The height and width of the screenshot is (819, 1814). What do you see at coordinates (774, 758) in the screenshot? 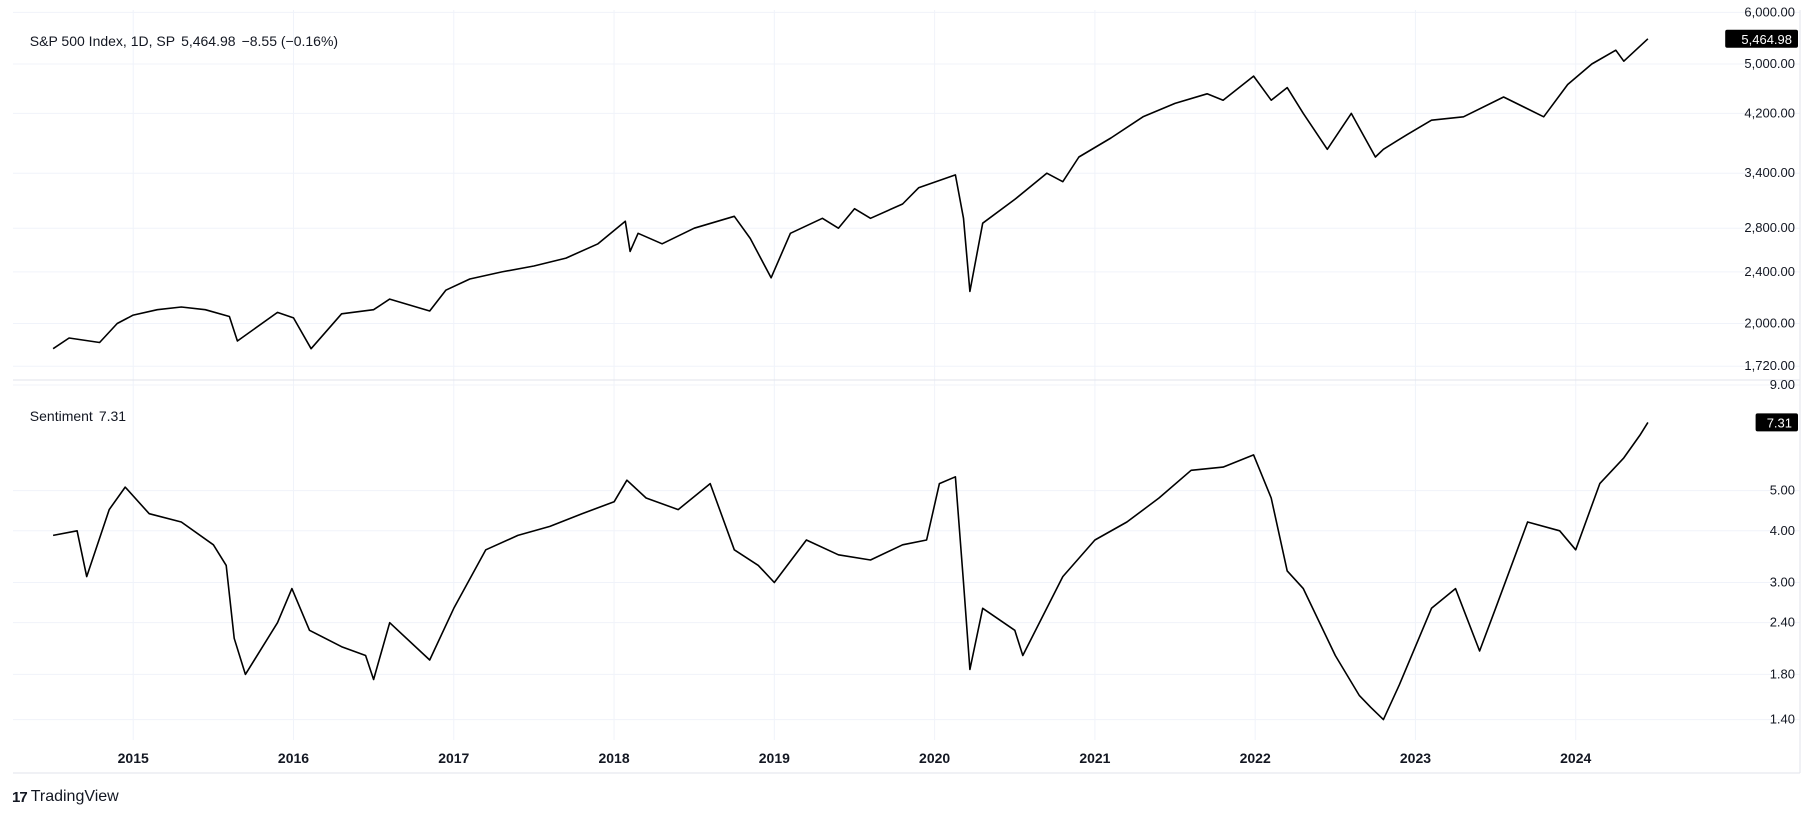
I see `year-label: 2019` at bounding box center [774, 758].